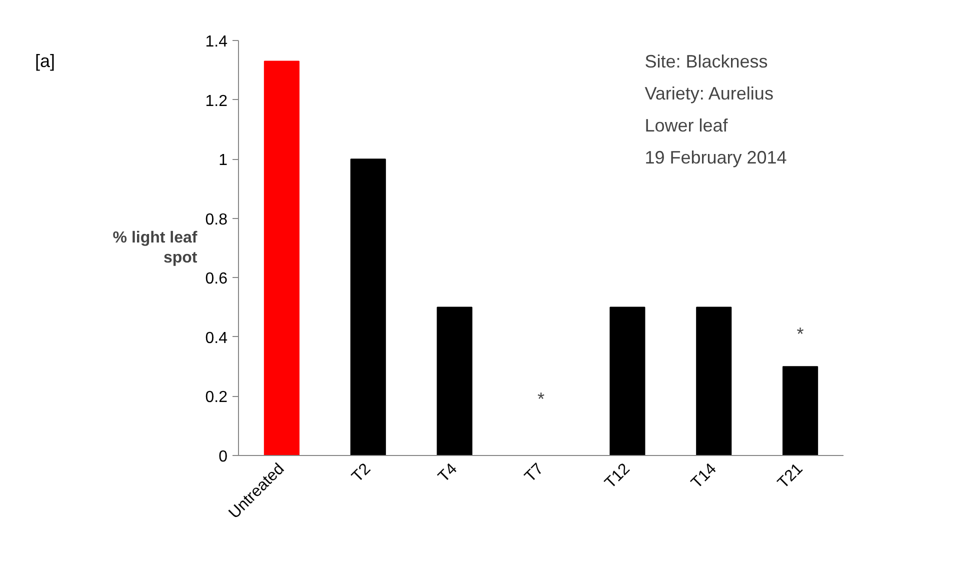  Describe the element at coordinates (448, 473) in the screenshot. I see `x-tick-label: T4` at that location.